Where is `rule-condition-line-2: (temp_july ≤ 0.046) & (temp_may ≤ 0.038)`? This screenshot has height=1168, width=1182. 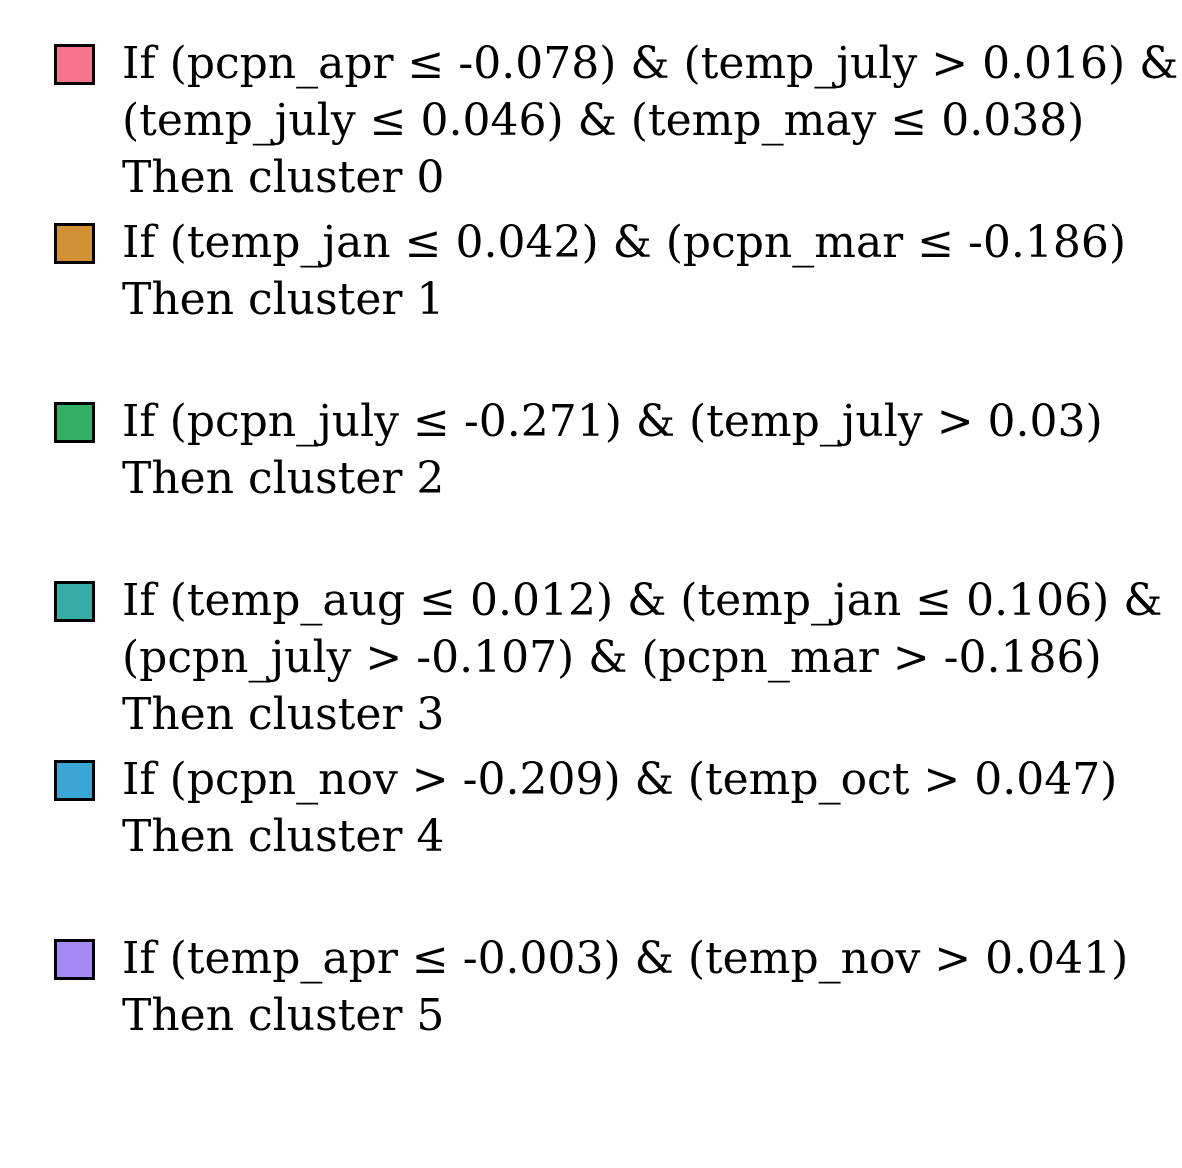
rule-condition-line-2: (temp_july ≤ 0.046) & (temp_may ≤ 0.038) is located at coordinates (603, 121).